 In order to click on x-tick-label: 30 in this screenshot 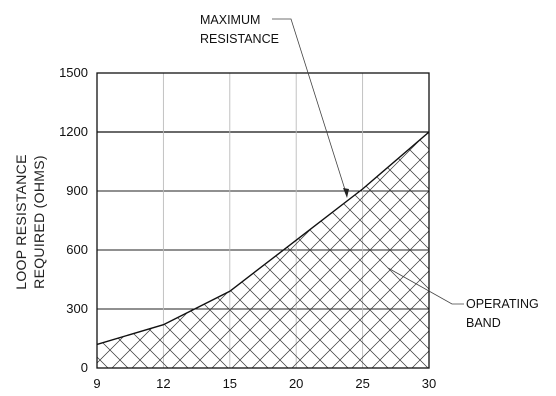, I will do `click(429, 383)`.